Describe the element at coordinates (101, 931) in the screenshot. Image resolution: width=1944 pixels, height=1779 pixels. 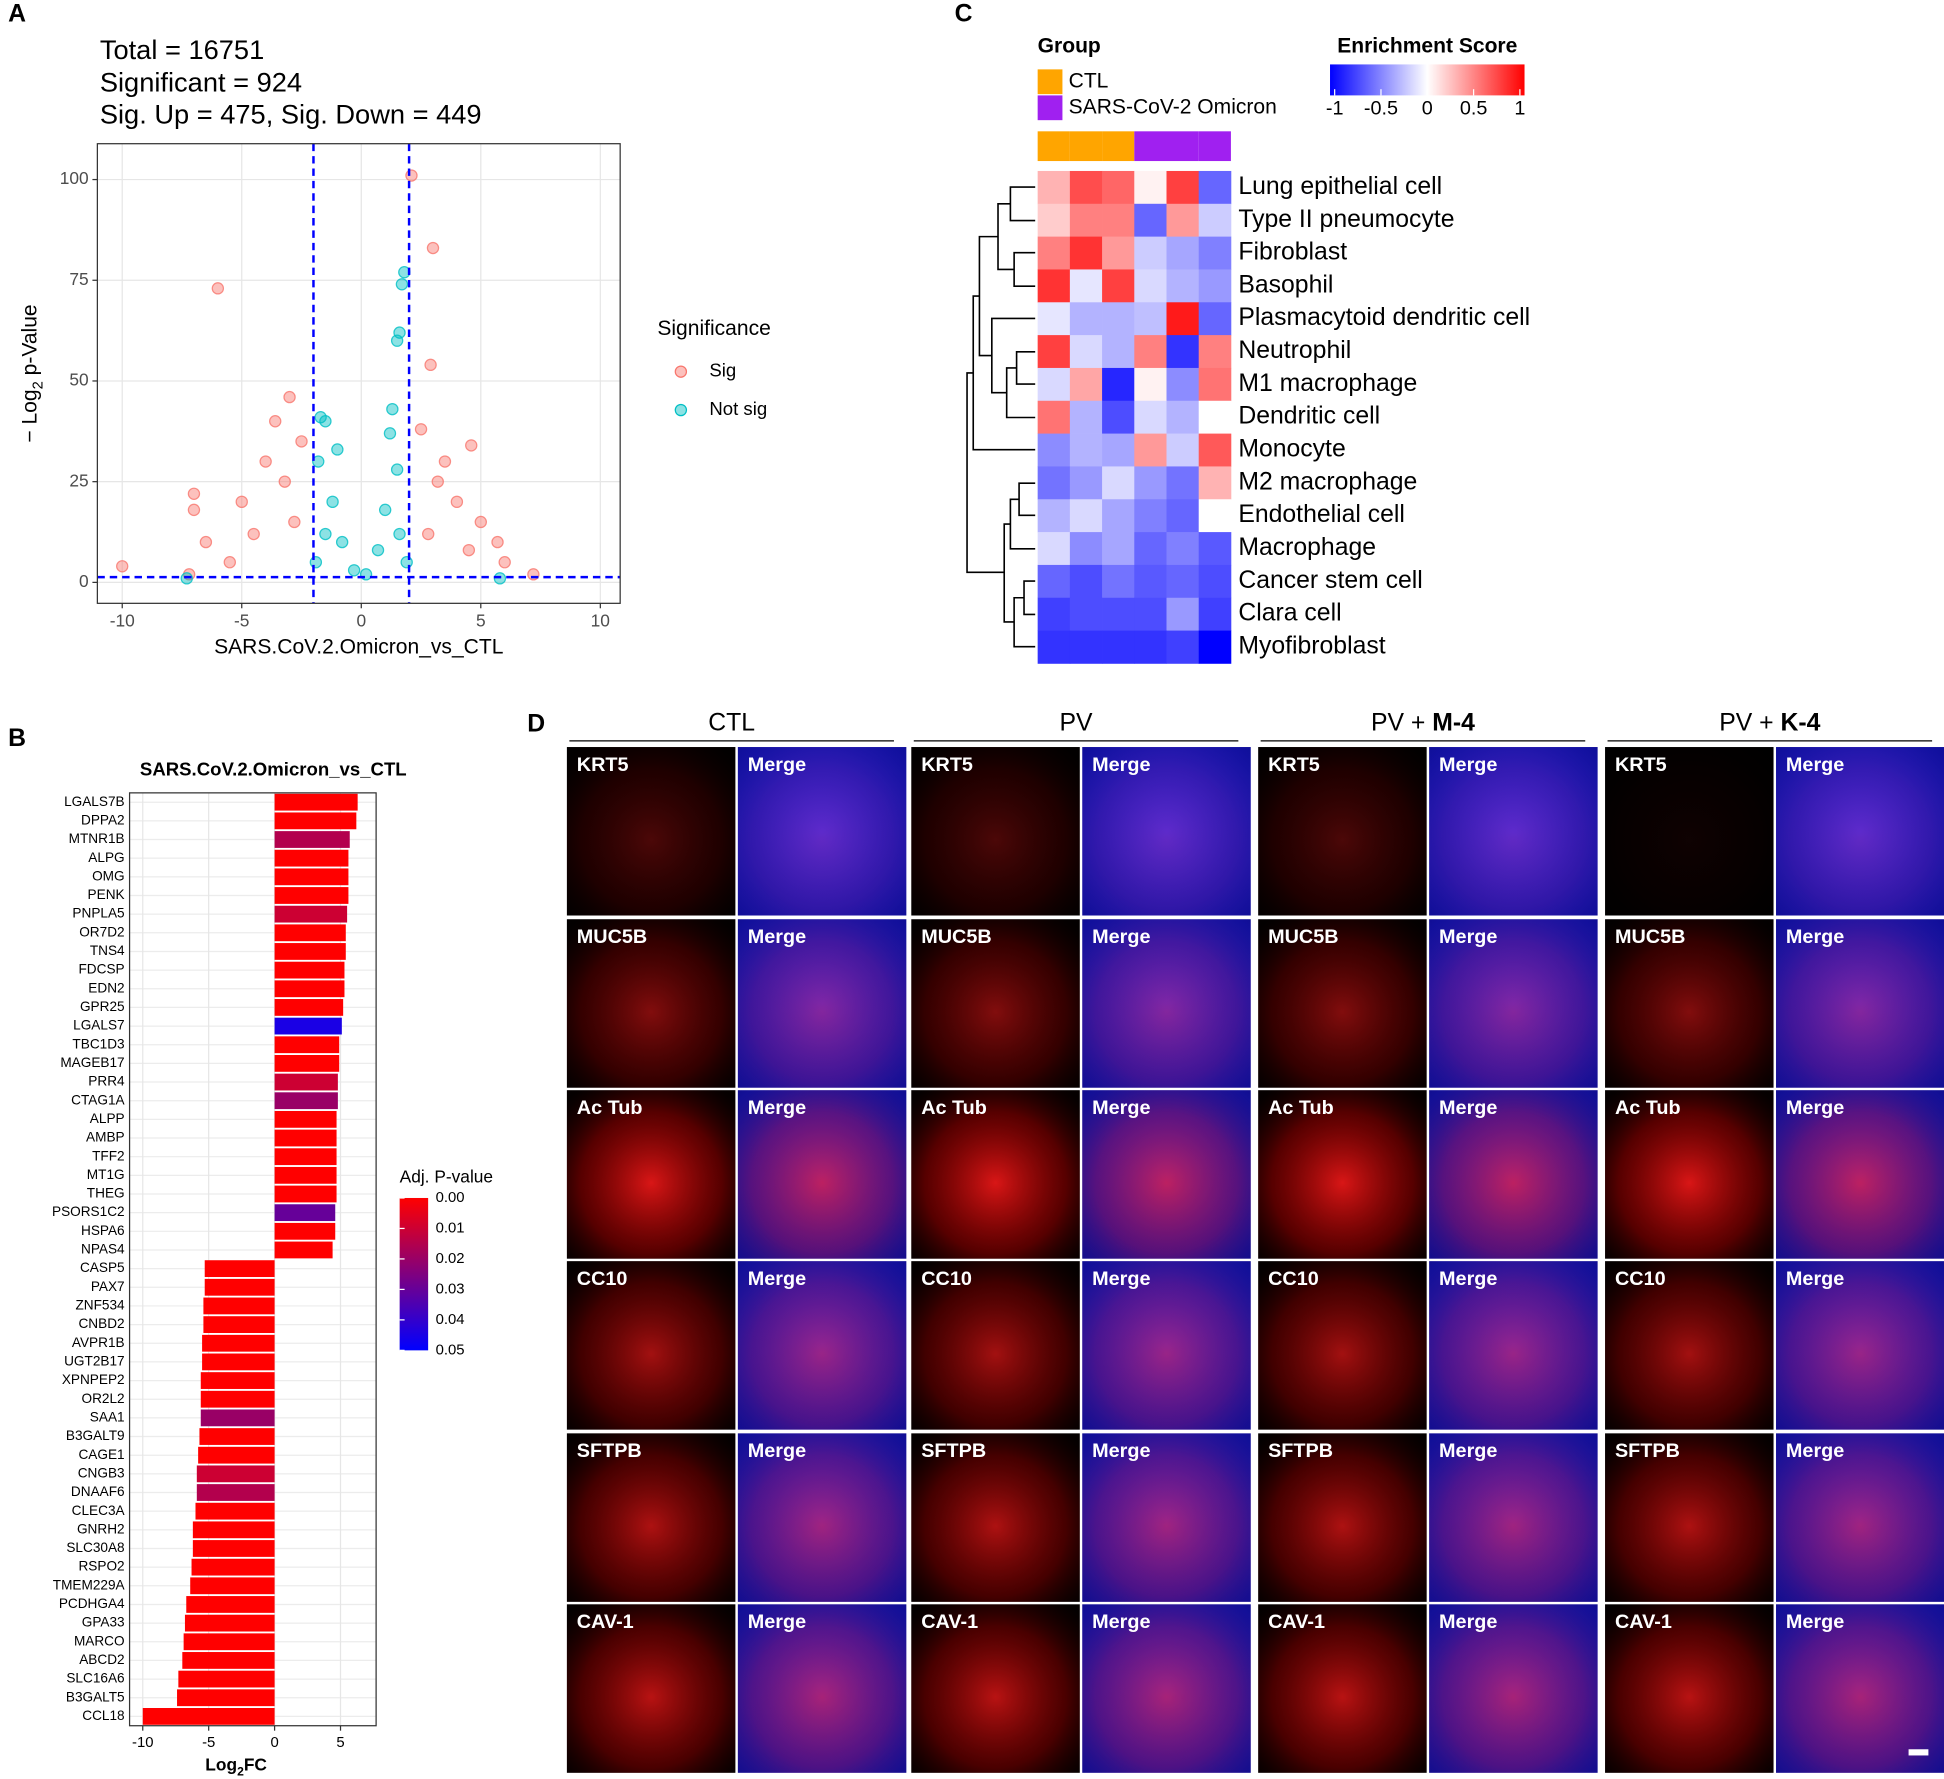
I see `category-label: OR7D2` at that location.